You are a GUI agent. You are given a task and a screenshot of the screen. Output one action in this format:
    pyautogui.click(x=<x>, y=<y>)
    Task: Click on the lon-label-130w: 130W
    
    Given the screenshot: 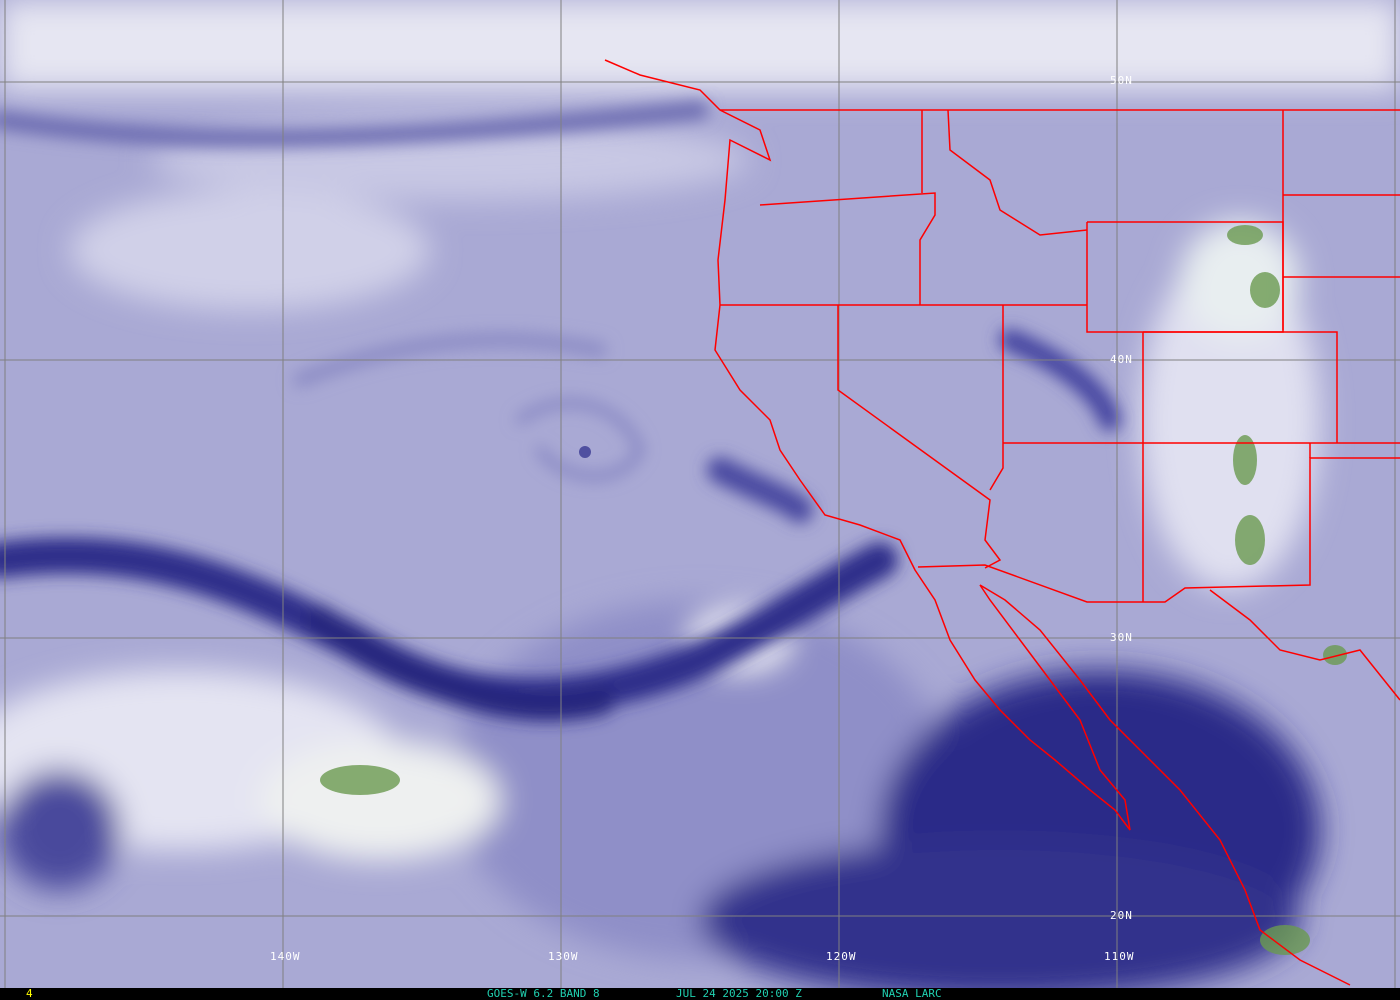 What is the action you would take?
    pyautogui.click(x=563, y=956)
    